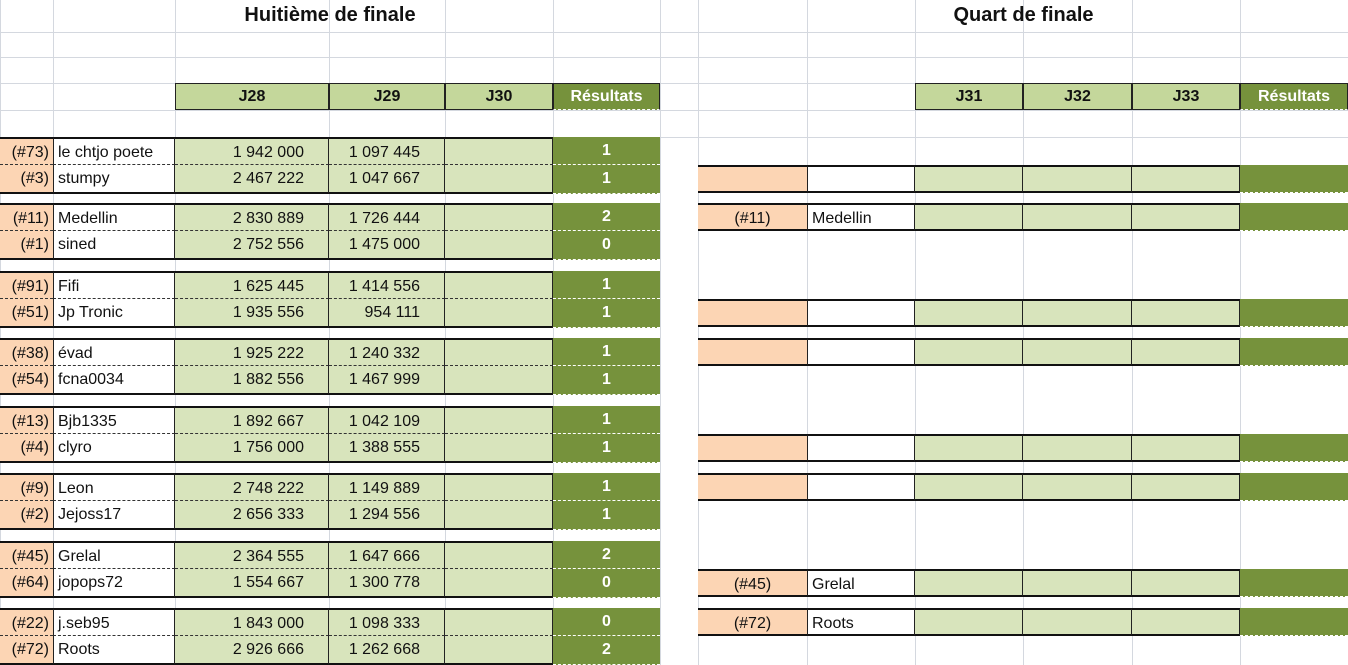 Image resolution: width=1348 pixels, height=665 pixels. Describe the element at coordinates (252, 555) in the screenshot. I see `j28-score-cell: 2 364 555` at that location.